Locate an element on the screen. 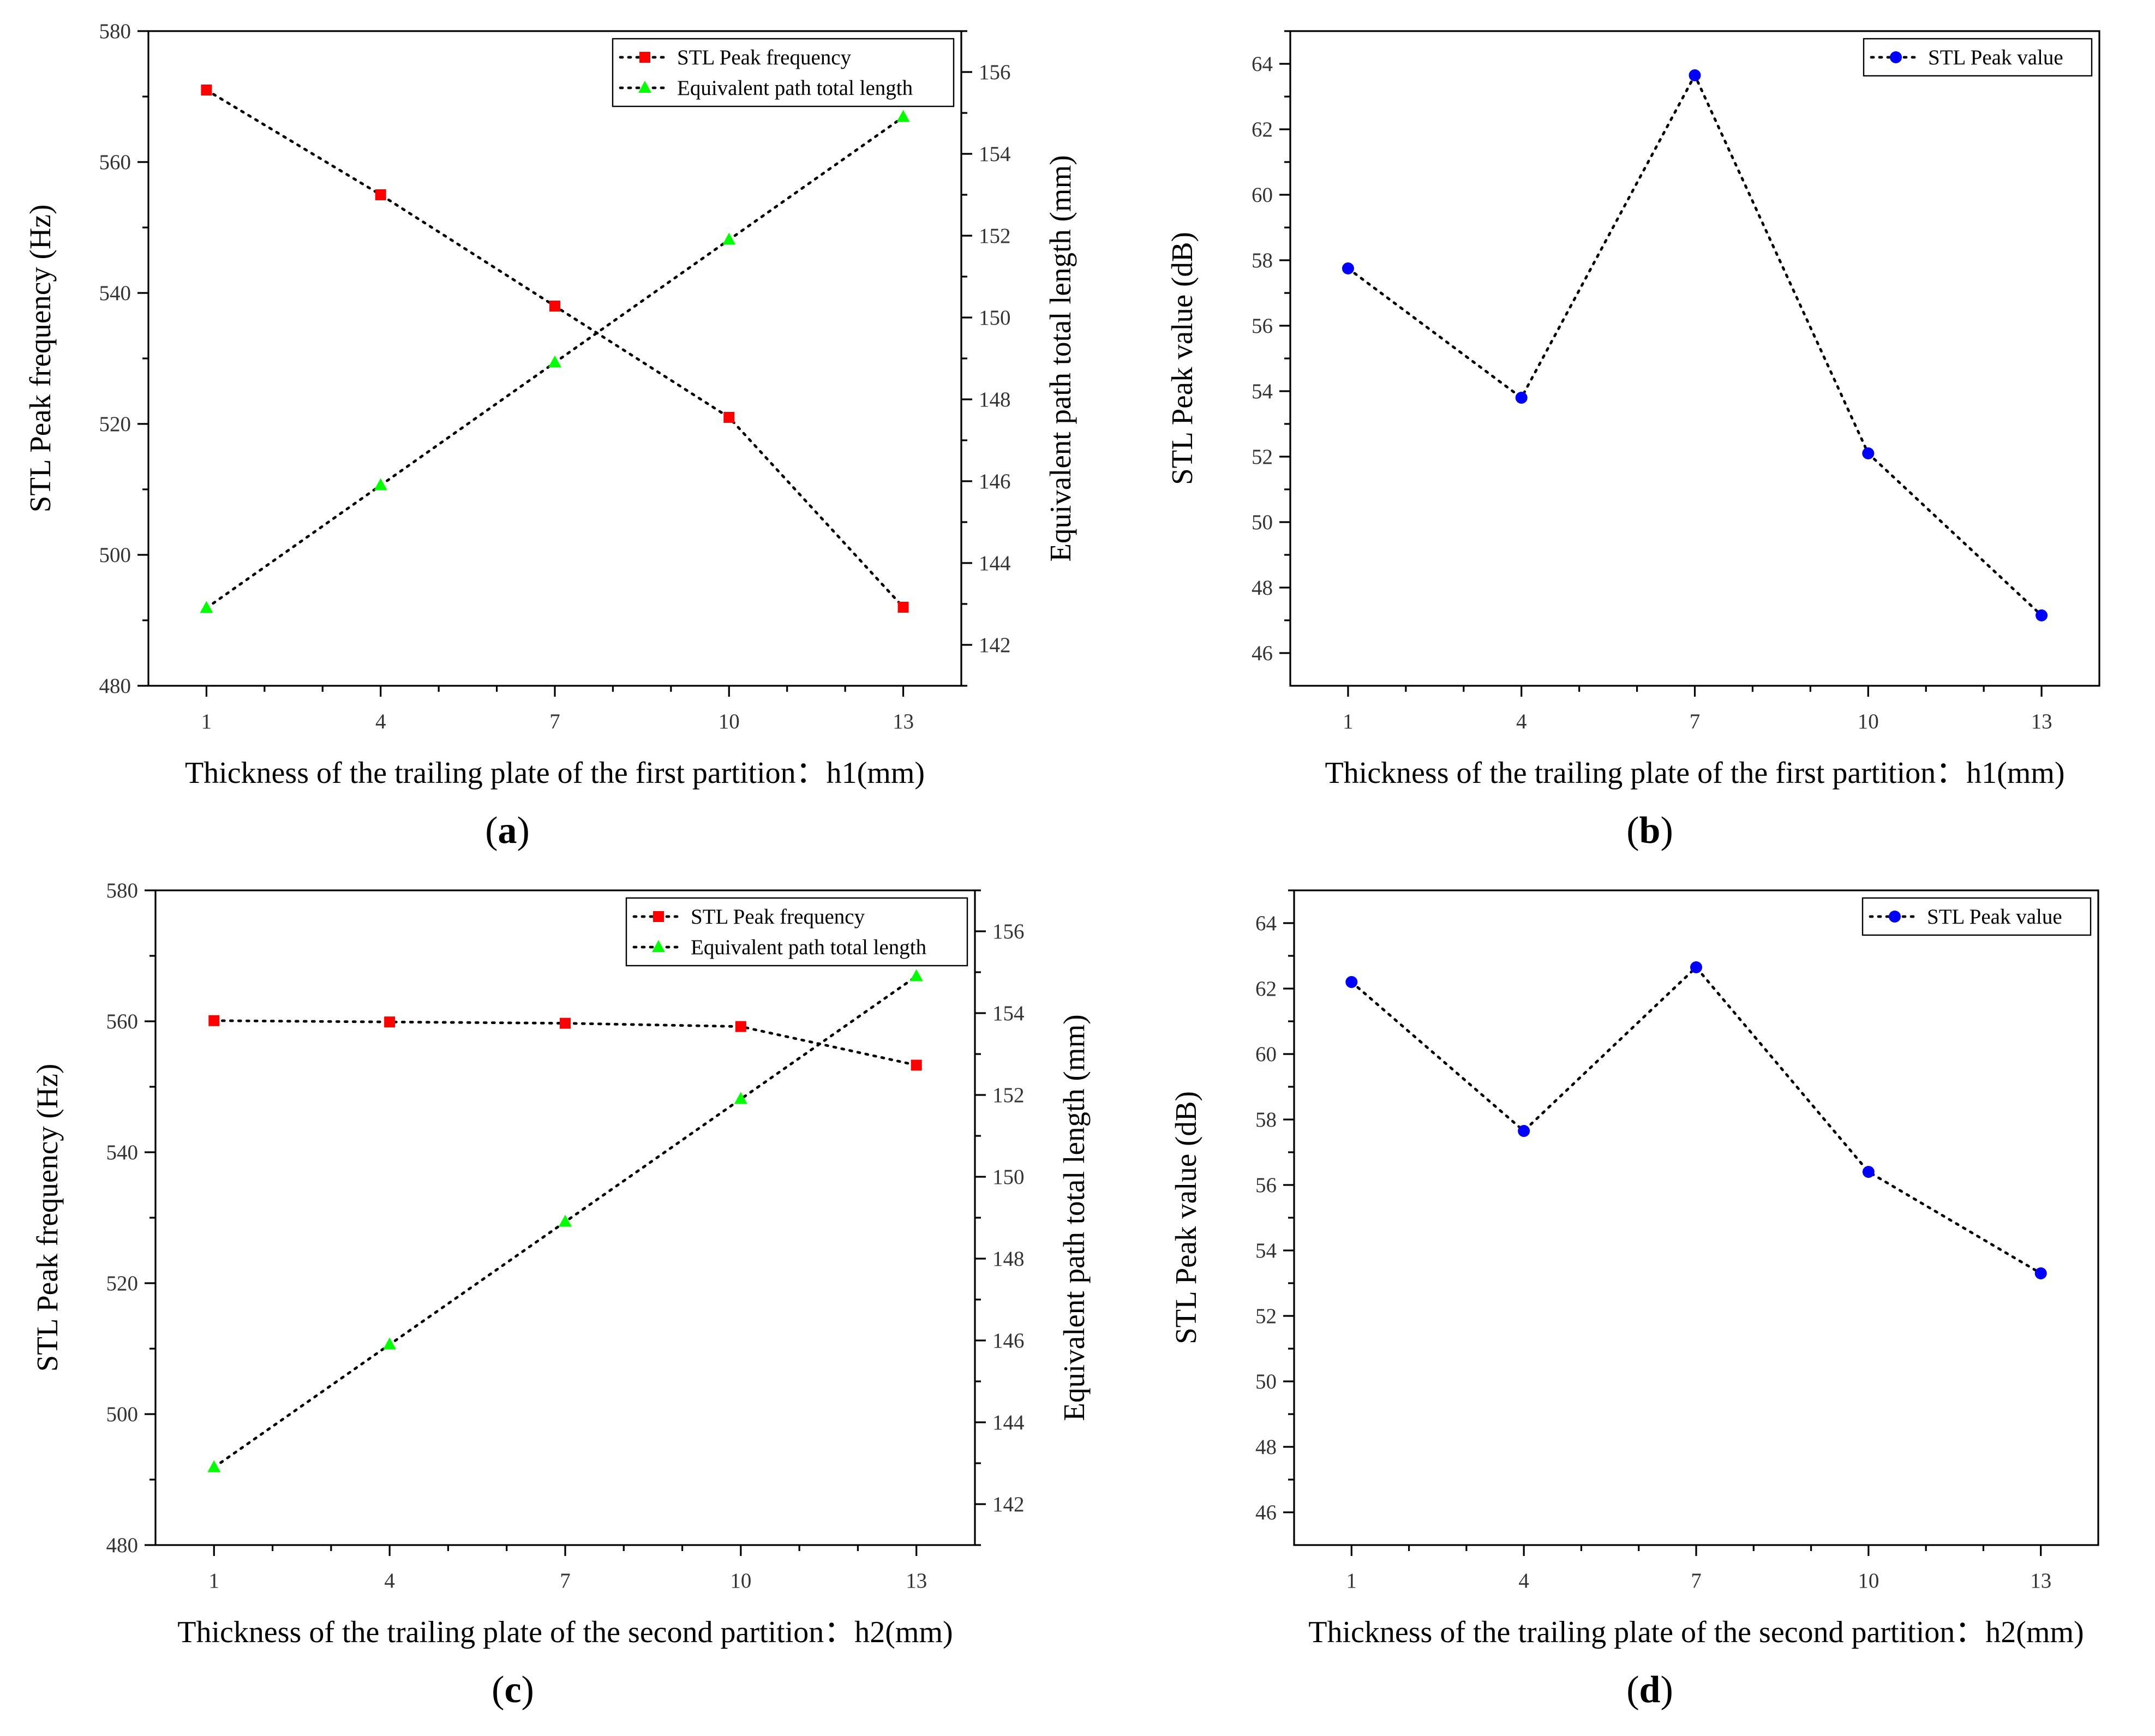 This screenshot has height=1736, width=2155. y-tick-label: 54 is located at coordinates (1262, 392).